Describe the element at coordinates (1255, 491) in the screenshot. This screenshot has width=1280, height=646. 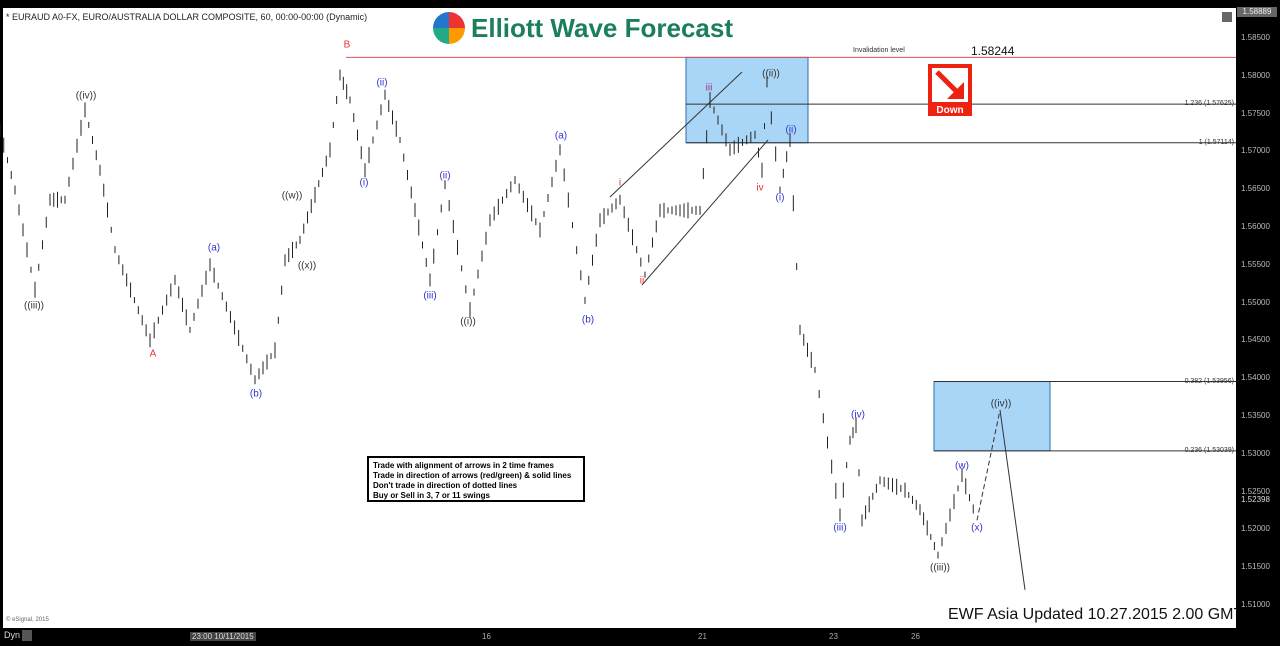
I see `y-tick-label: 1.52500` at that location.